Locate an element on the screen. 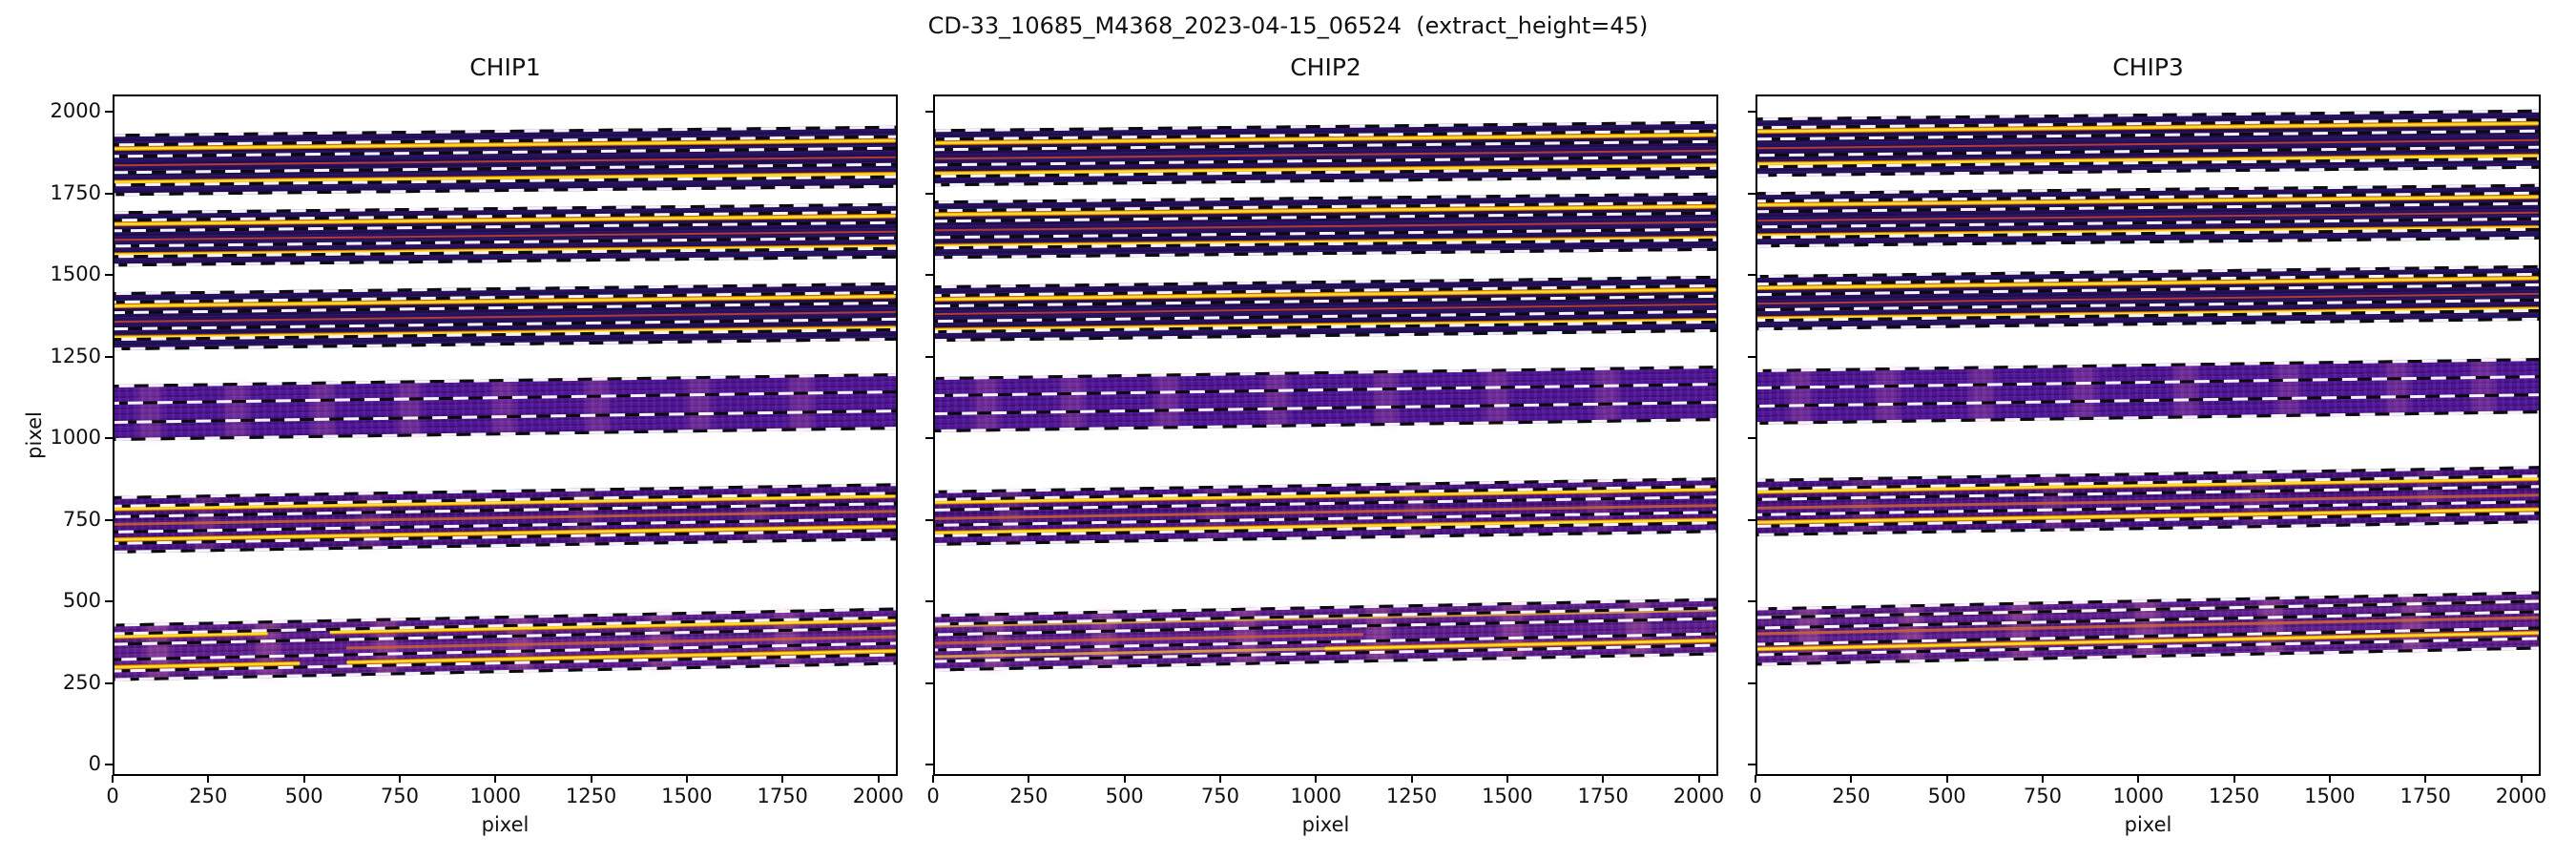 The image size is (2576, 859). x-tick-label: 500 is located at coordinates (1124, 796).